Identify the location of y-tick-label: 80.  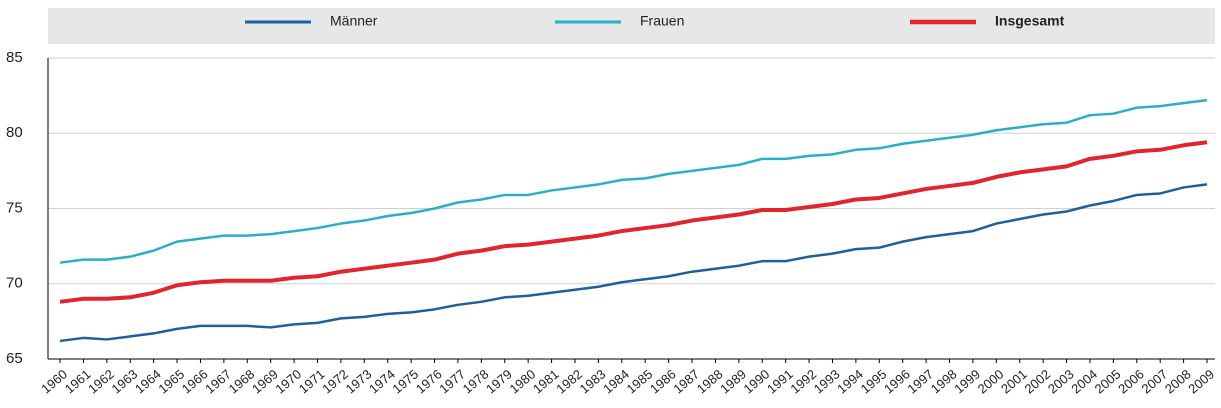
(14, 132).